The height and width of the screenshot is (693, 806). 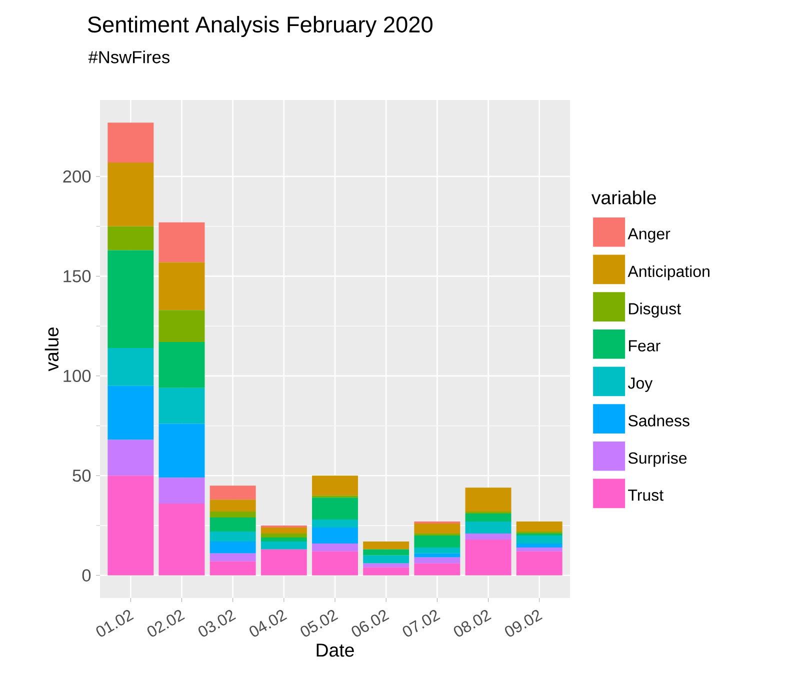 What do you see at coordinates (129, 57) in the screenshot?
I see `chart-subtitle: #NswFires` at bounding box center [129, 57].